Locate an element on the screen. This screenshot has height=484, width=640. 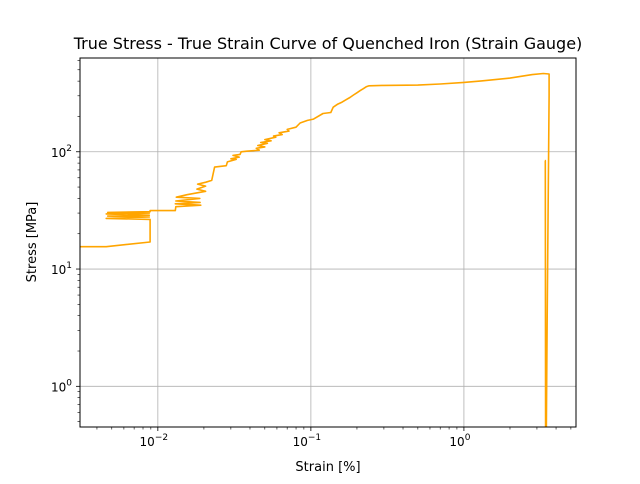
y-axis-label: Stress [MPa] is located at coordinates (32, 242).